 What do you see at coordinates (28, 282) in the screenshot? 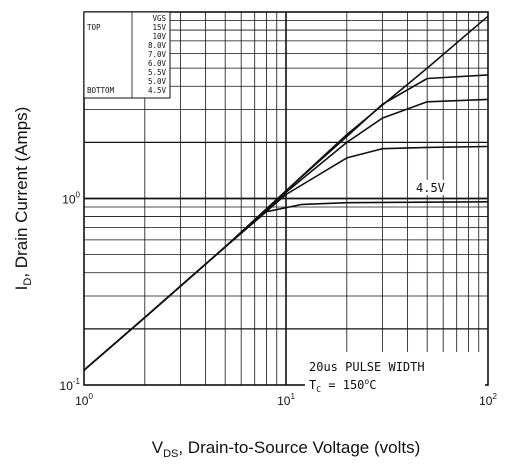
I see `y-title-sub: D` at bounding box center [28, 282].